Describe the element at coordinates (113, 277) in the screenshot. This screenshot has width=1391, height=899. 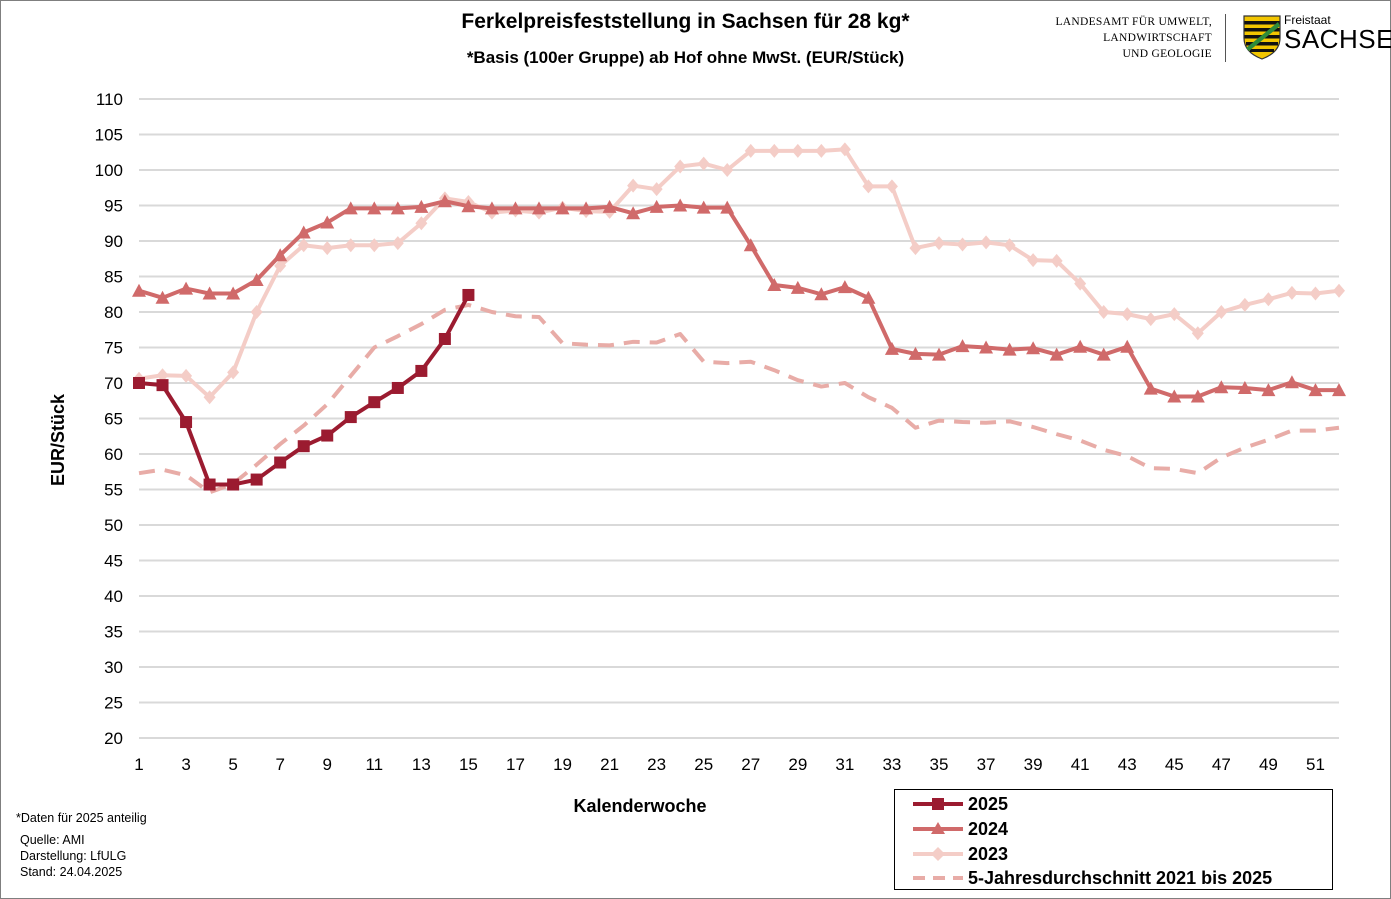
I see `y-tick-label: 85` at that location.